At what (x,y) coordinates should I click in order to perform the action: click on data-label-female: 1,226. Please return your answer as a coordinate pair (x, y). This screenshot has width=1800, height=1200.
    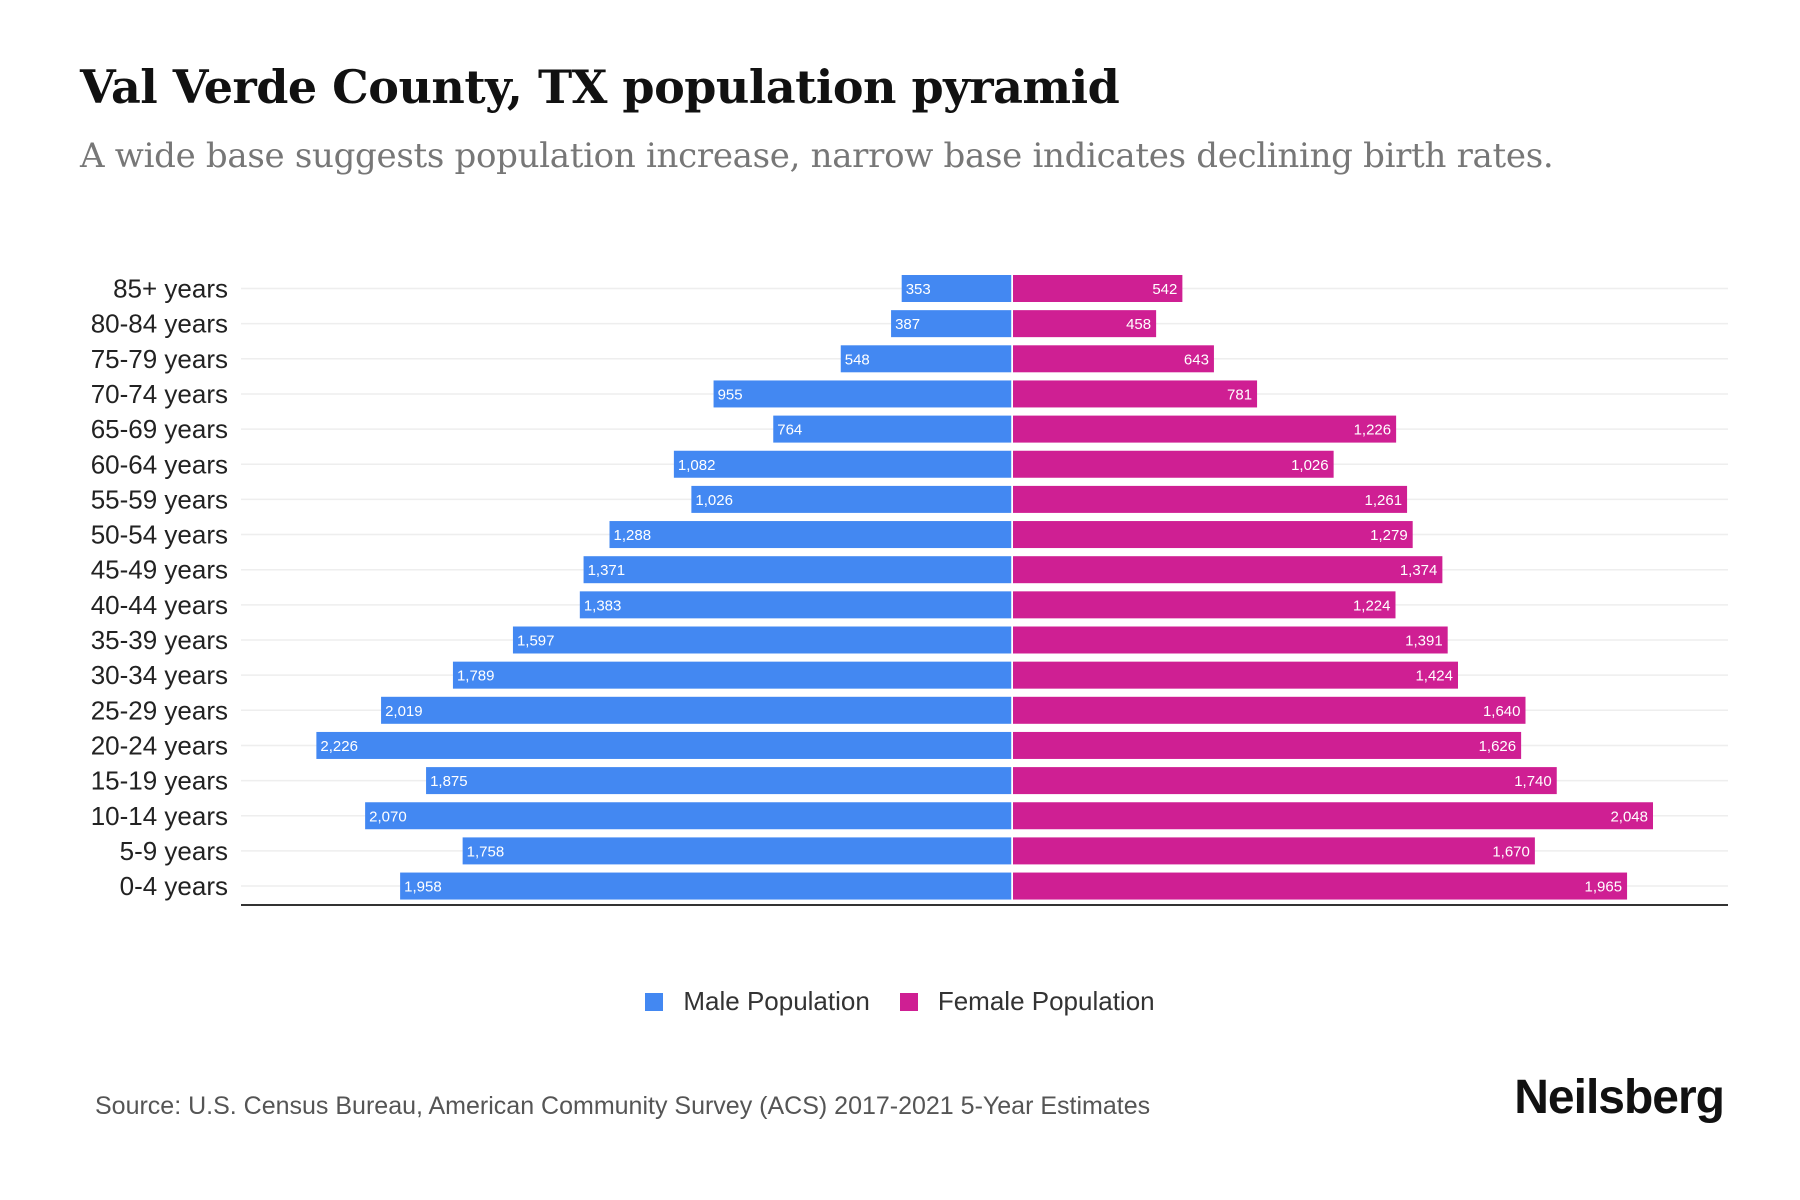
    Looking at the image, I should click on (1373, 430).